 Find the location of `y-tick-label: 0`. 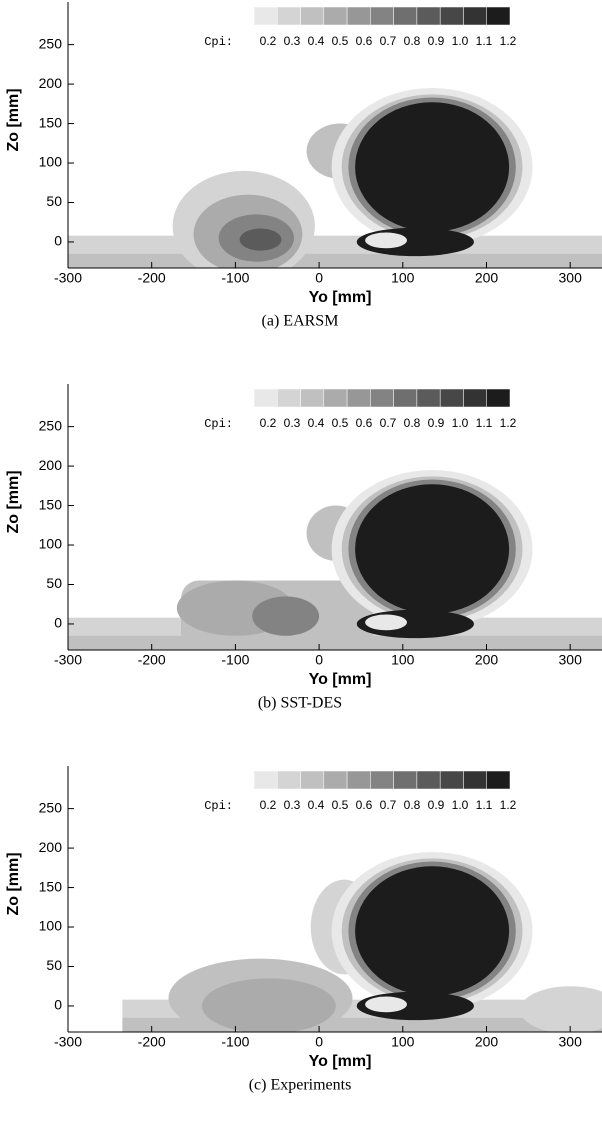

y-tick-label: 0 is located at coordinates (58, 1005).